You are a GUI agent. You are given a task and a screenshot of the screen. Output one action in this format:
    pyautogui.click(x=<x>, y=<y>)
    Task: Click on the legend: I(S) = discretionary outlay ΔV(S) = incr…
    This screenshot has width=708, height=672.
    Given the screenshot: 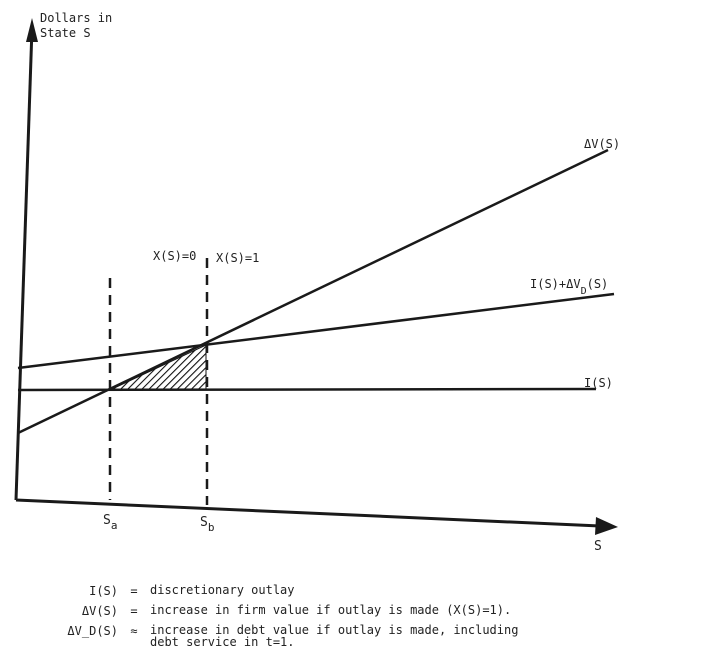 What is the action you would take?
    pyautogui.click(x=380, y=622)
    